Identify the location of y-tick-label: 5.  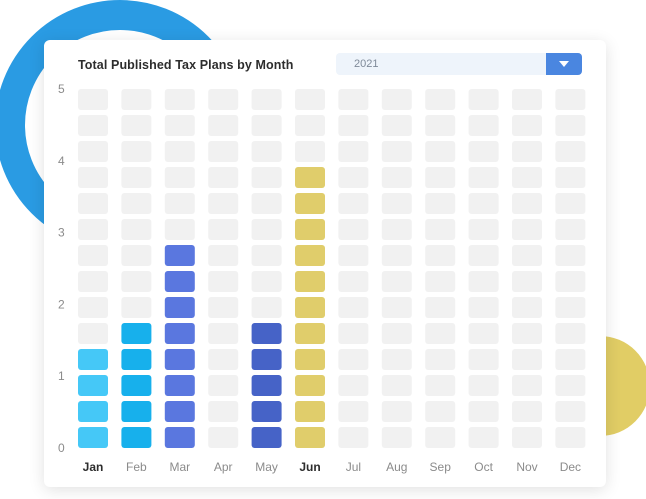
(61, 89).